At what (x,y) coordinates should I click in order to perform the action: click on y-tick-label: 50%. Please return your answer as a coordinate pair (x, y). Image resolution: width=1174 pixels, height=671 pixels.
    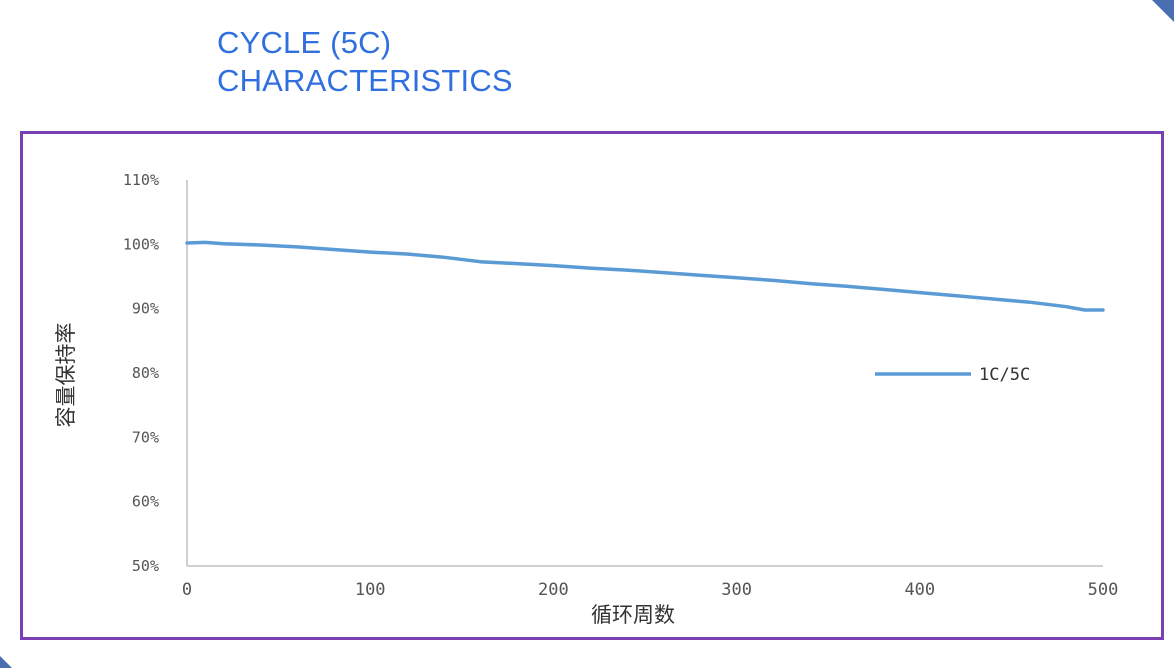
    Looking at the image, I should click on (145, 566).